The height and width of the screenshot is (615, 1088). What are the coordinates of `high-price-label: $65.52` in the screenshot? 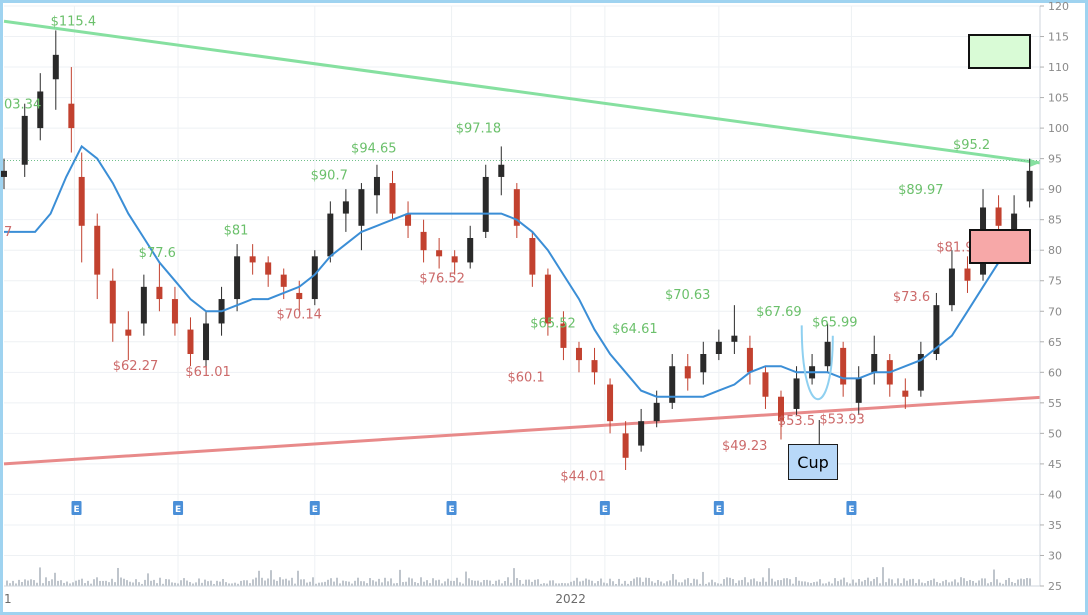 It's located at (553, 324).